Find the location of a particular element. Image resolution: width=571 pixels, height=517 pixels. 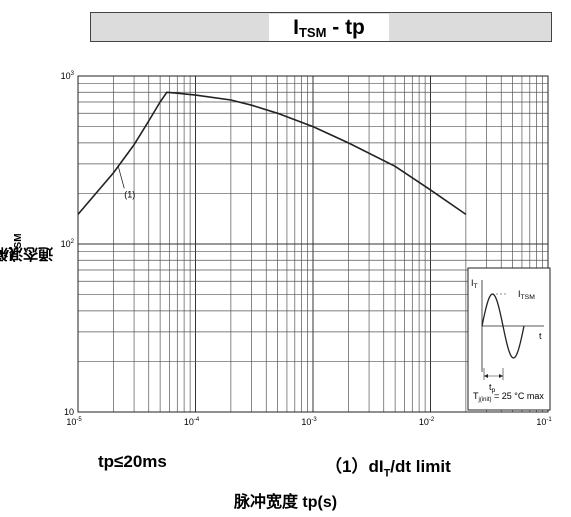

tp-arrow-left is located at coordinates (486, 376).